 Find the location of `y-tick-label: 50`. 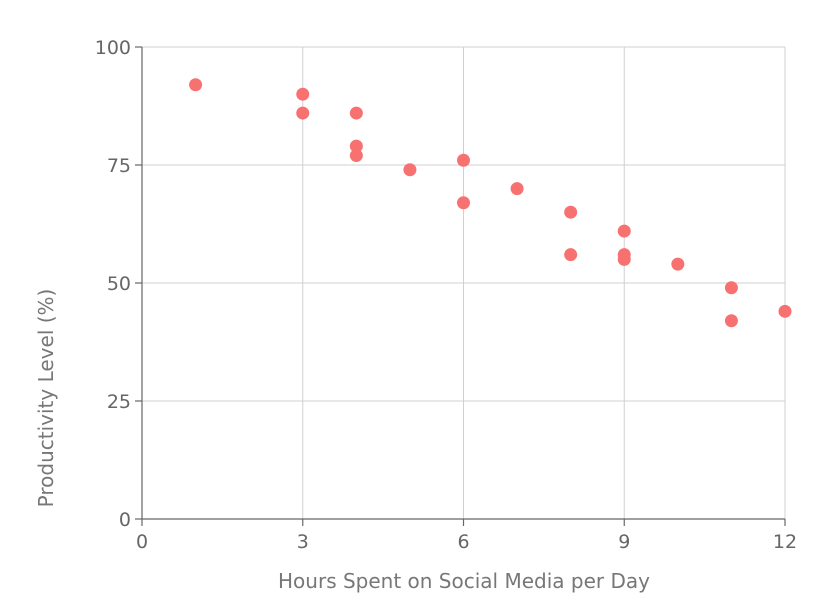

y-tick-label: 50 is located at coordinates (119, 284).